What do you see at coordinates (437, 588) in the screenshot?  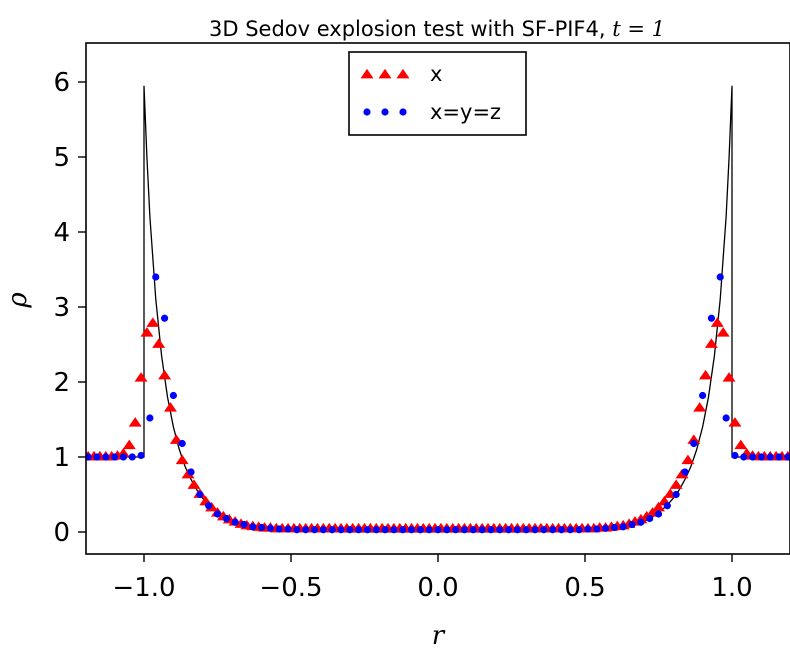 I see `x-tick-label: 0.0` at bounding box center [437, 588].